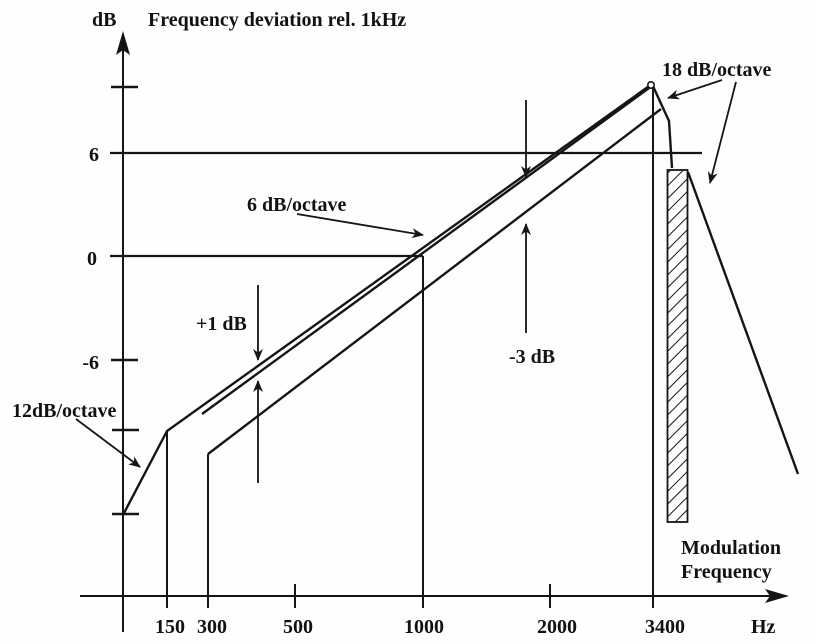 The height and width of the screenshot is (644, 816). What do you see at coordinates (104, 20) in the screenshot?
I see `y-axis-unit-label: dB` at bounding box center [104, 20].